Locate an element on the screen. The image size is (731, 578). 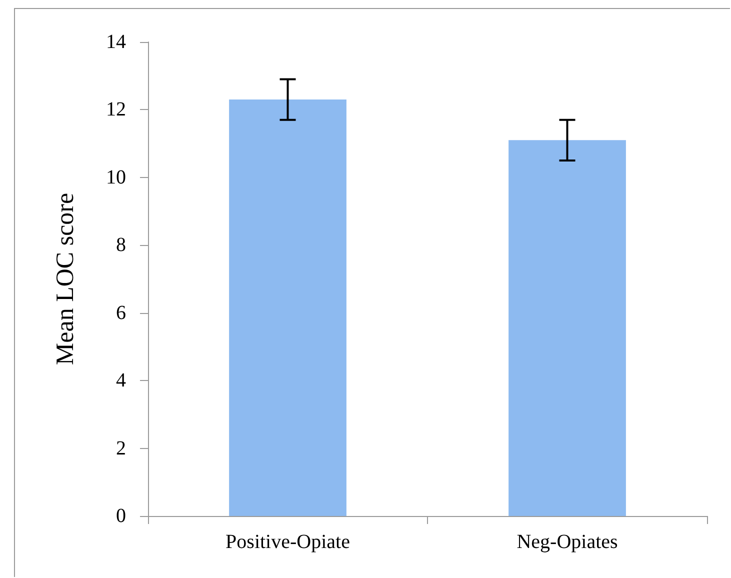
y-tick-label: 14 is located at coordinates (116, 42).